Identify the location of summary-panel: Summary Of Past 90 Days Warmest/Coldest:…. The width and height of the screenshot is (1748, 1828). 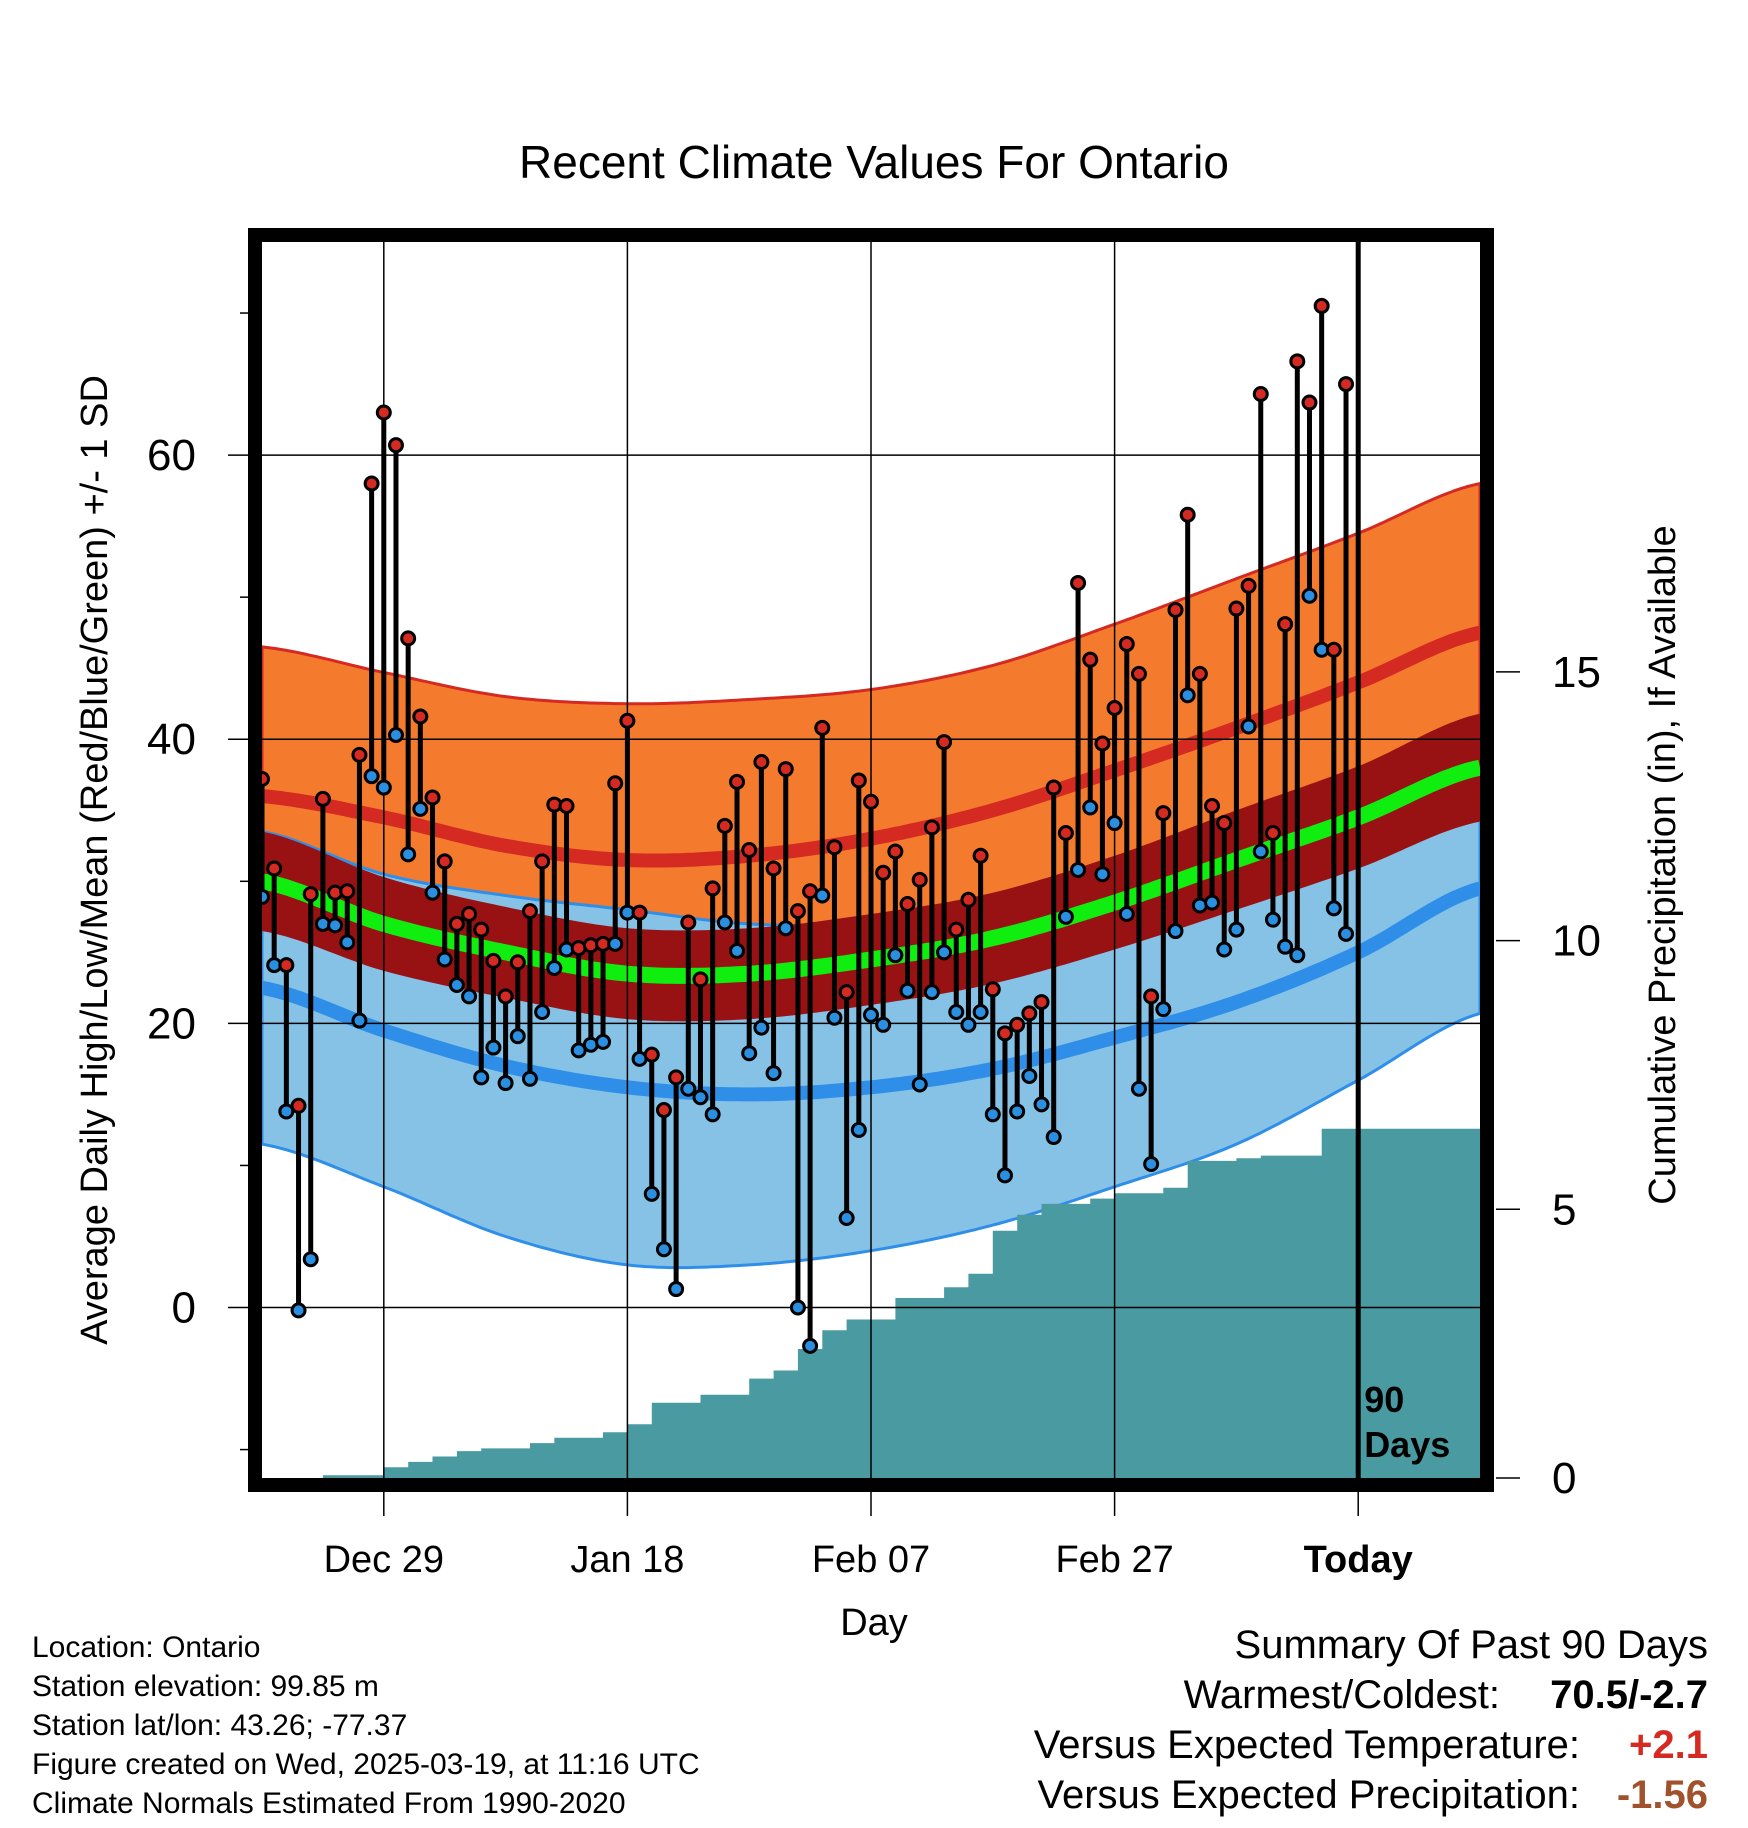
(1298, 1720).